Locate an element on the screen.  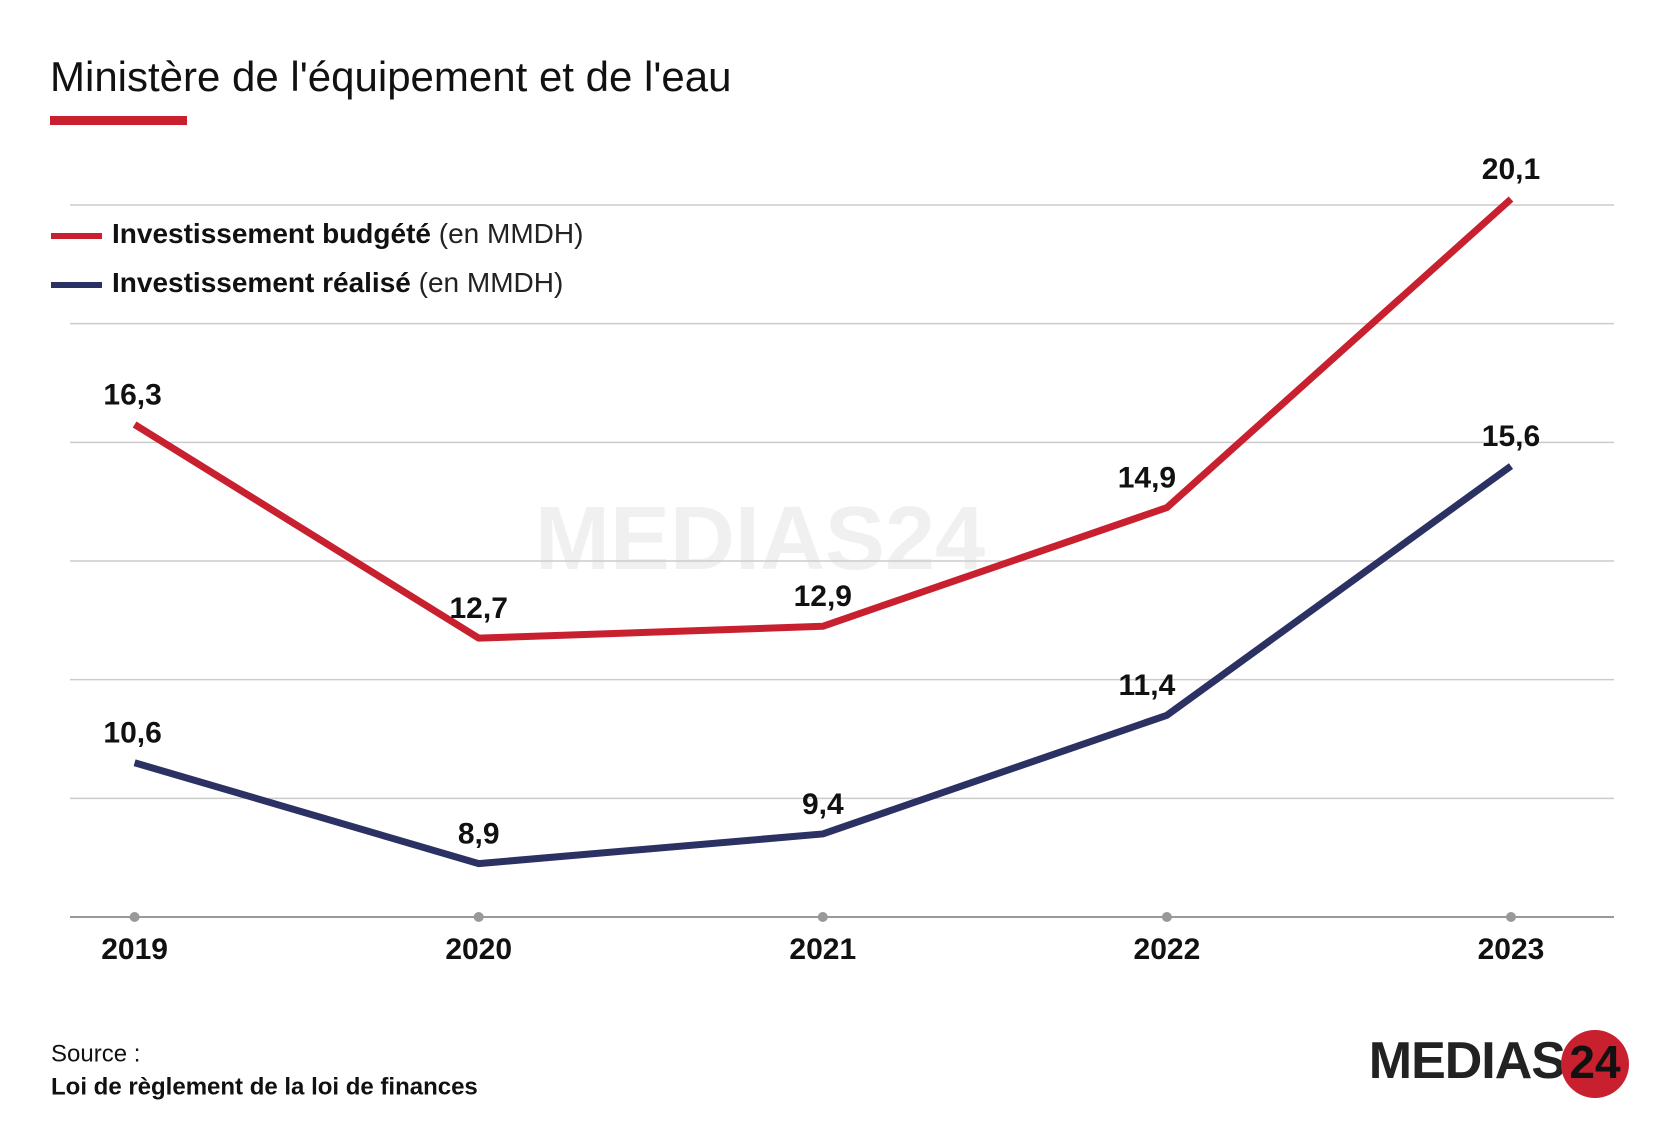
data-label: 20,1 is located at coordinates (1511, 169).